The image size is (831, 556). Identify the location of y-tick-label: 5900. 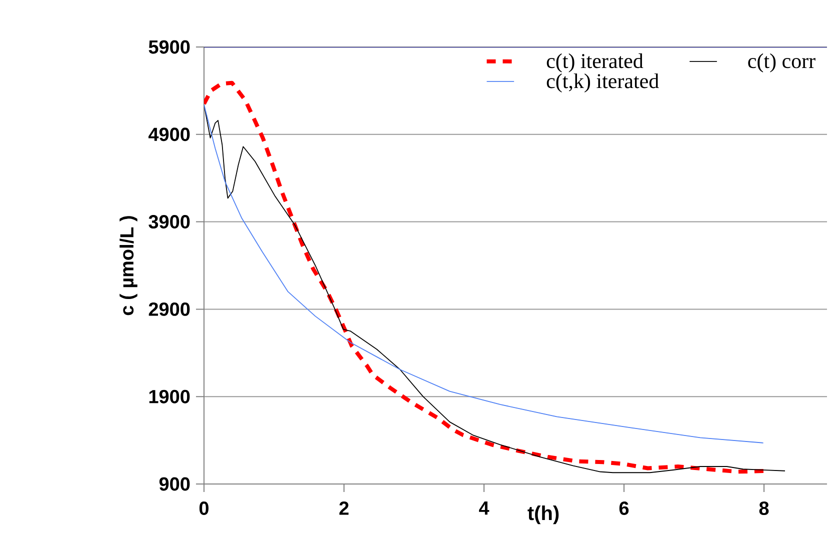
(169, 47).